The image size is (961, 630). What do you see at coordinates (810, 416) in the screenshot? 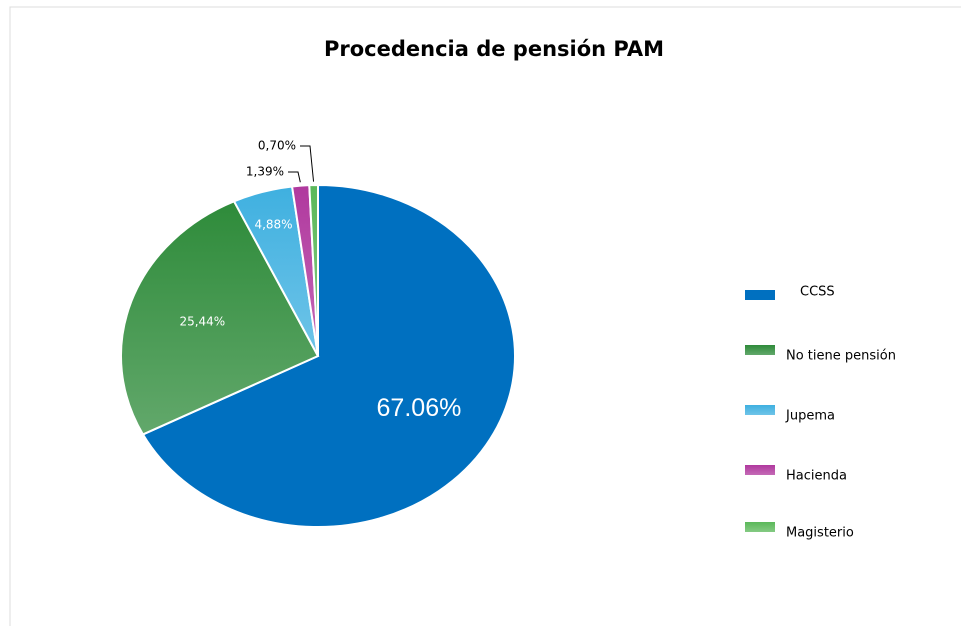
I see `legend-label: Jupema` at bounding box center [810, 416].